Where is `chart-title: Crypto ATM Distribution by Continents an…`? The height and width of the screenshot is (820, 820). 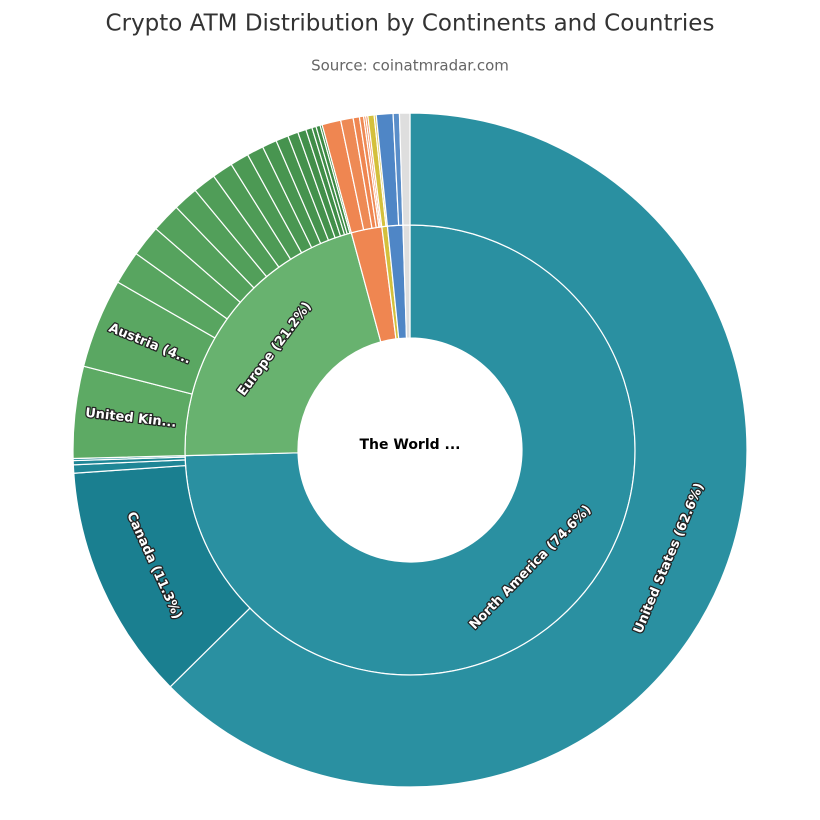
chart-title: Crypto ATM Distribution by Continents an… is located at coordinates (410, 24).